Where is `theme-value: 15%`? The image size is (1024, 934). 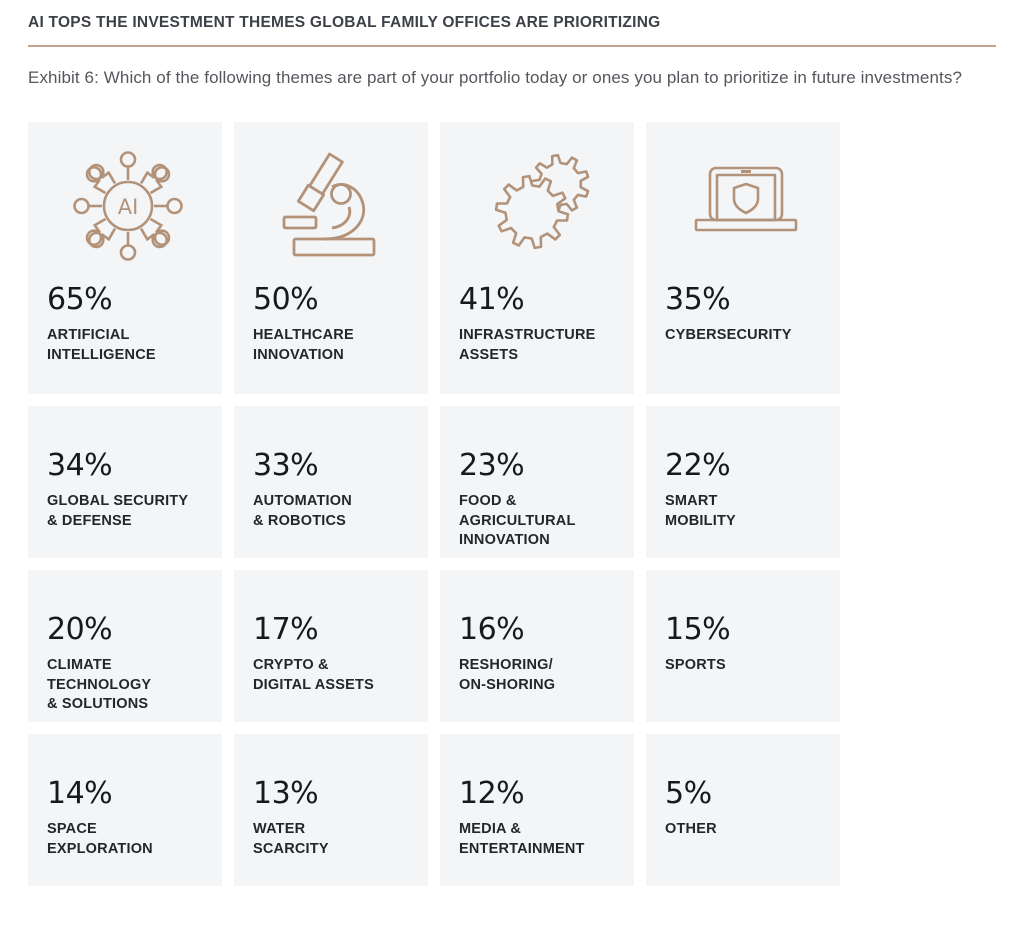
theme-value: 15% is located at coordinates (698, 629).